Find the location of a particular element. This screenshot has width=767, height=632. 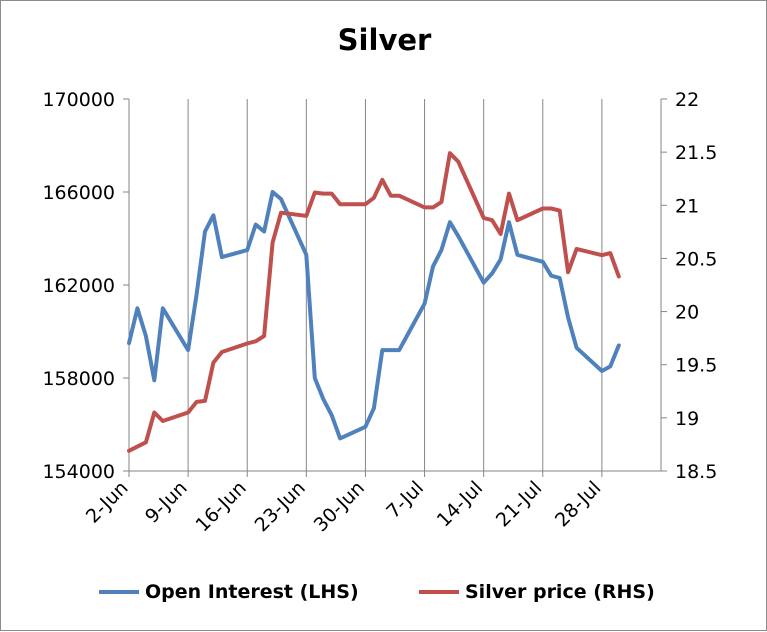

x-tick-label: 14-Jul is located at coordinates (460, 504).